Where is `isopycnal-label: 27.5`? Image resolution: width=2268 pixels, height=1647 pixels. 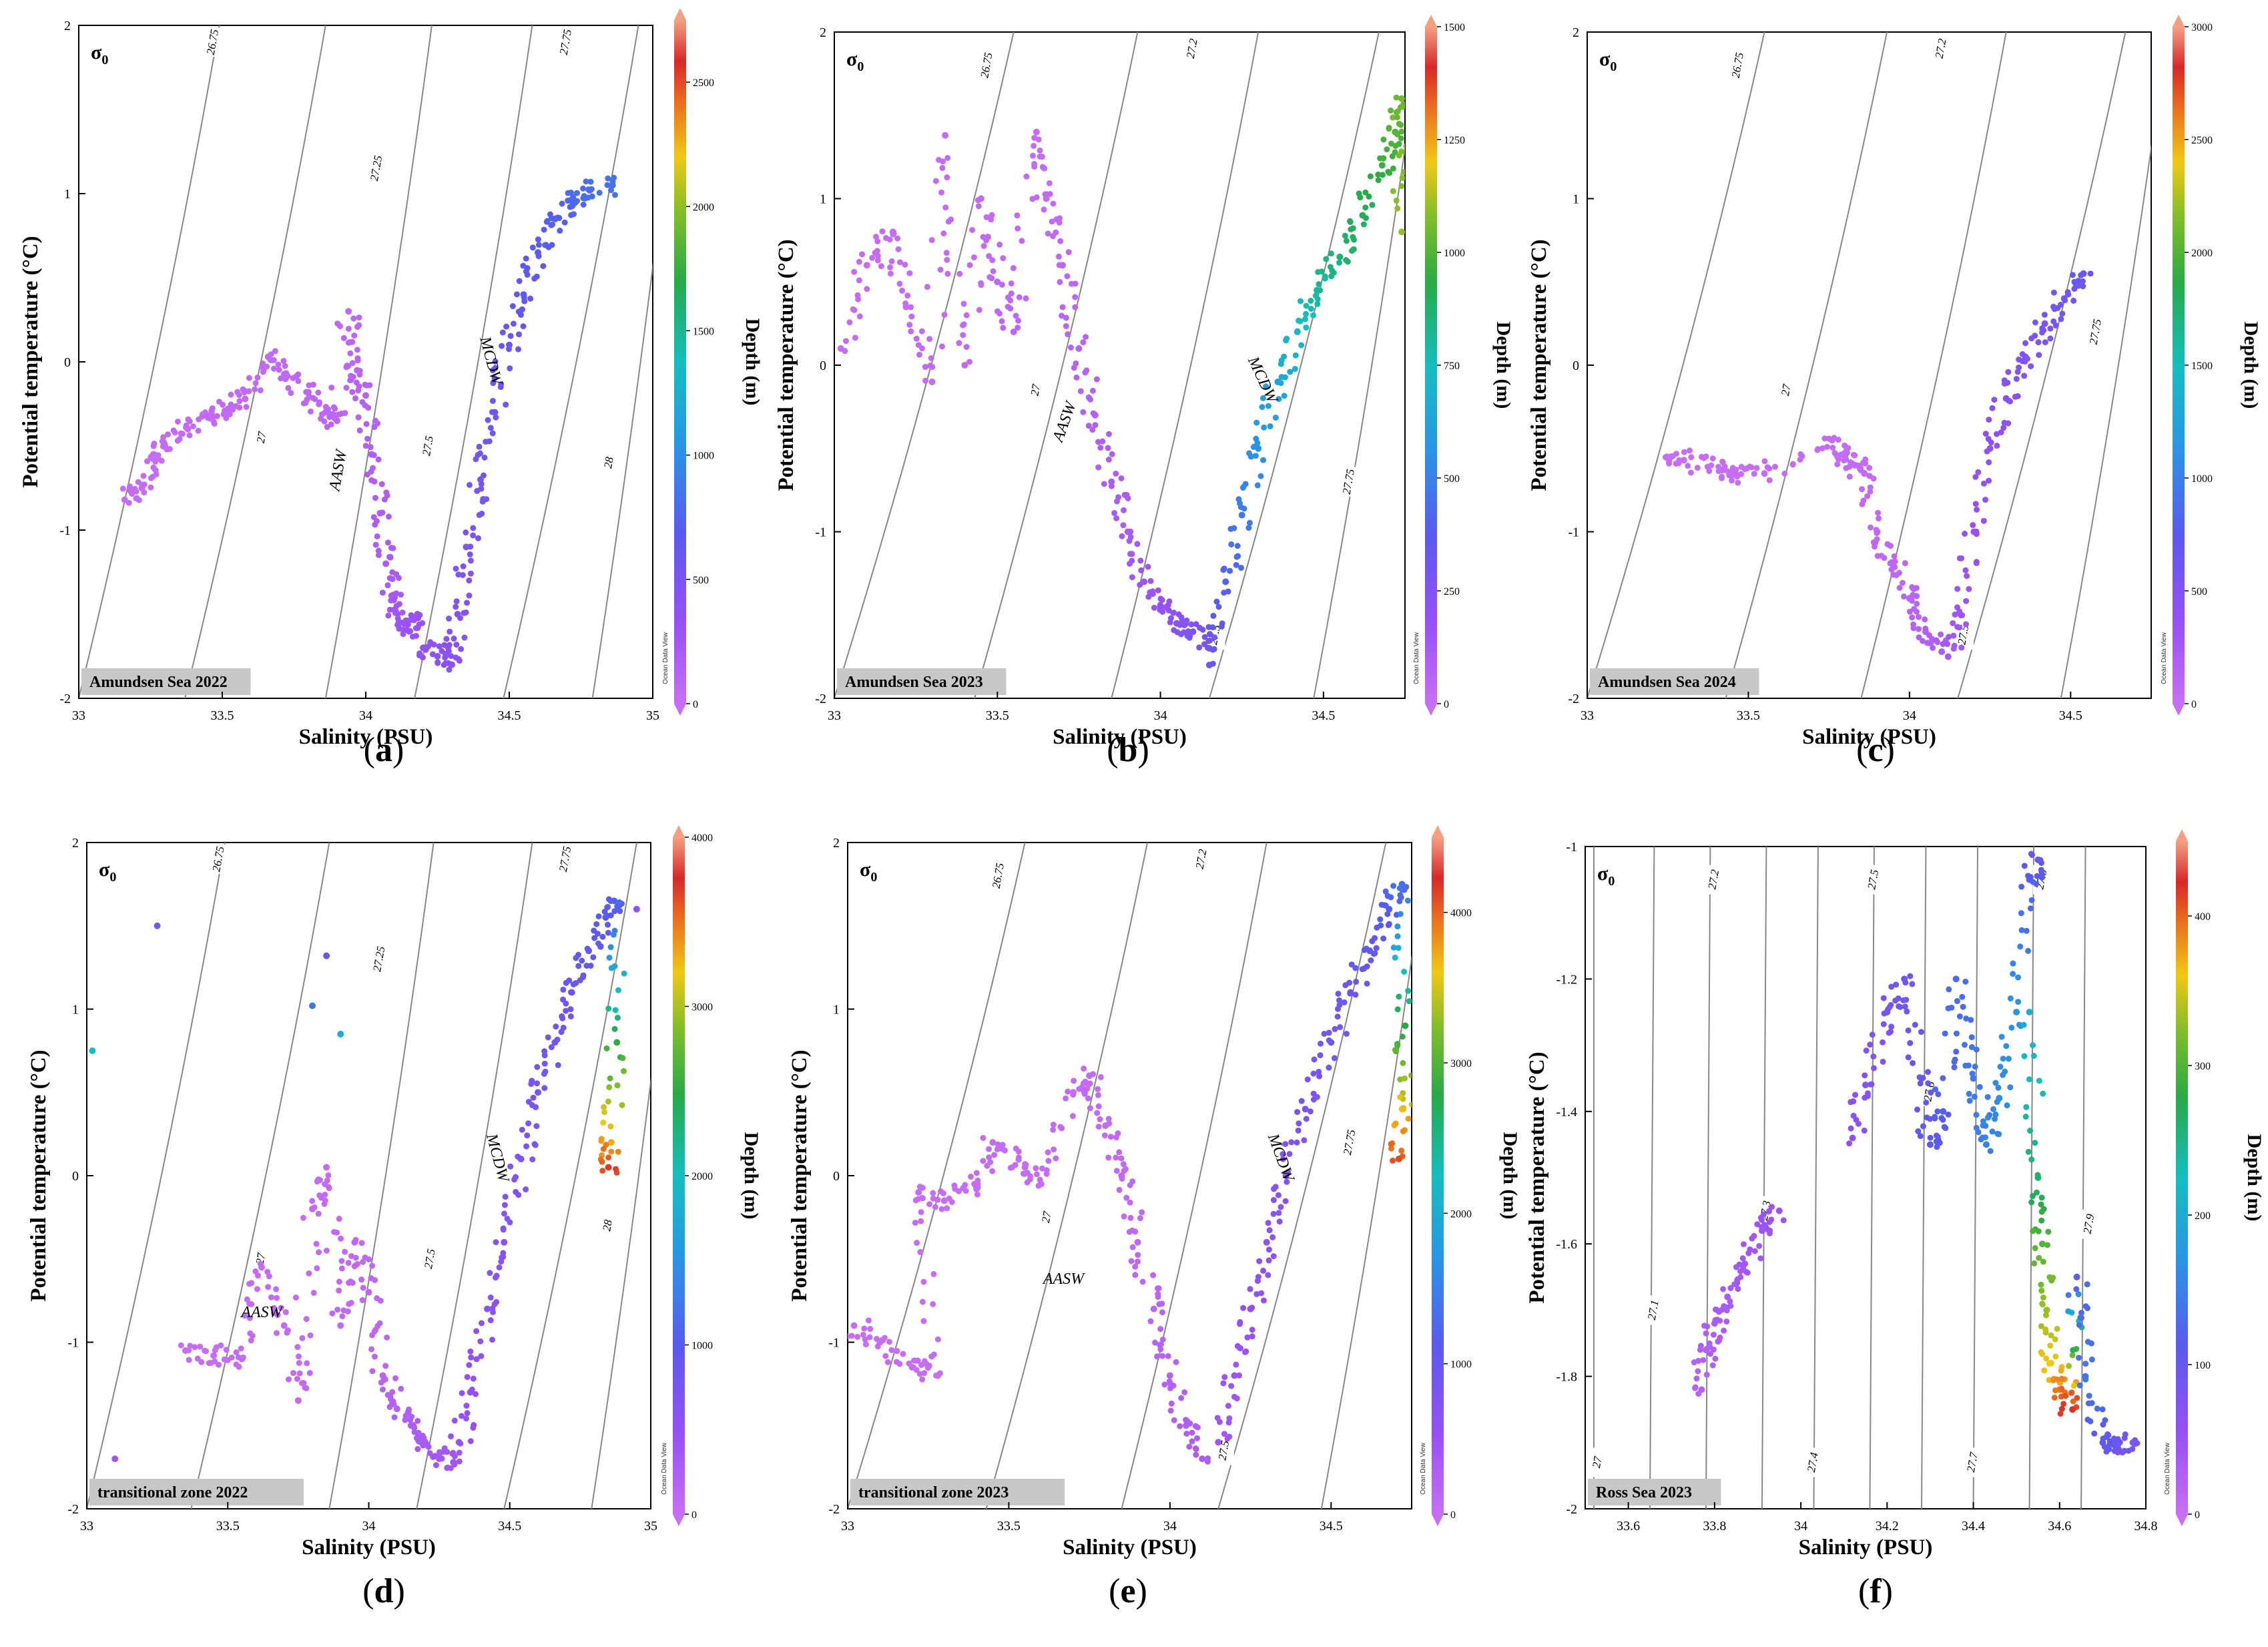 isopycnal-label: 27.5 is located at coordinates (428, 446).